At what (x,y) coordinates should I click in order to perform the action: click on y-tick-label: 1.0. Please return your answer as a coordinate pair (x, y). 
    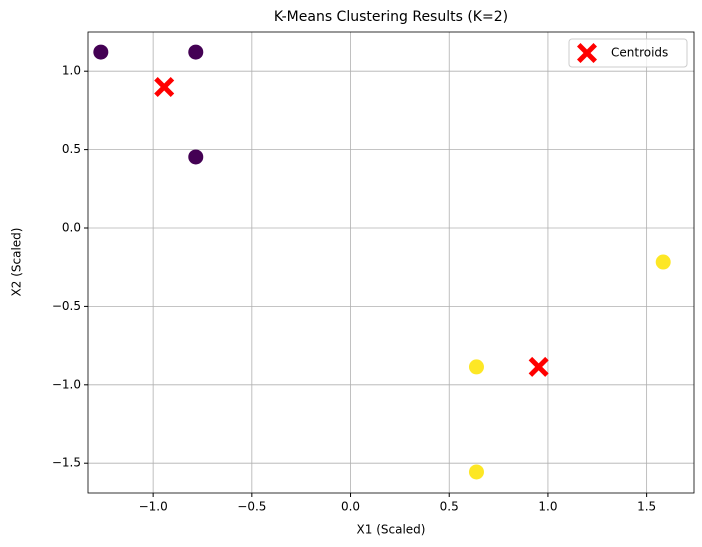
    Looking at the image, I should click on (71, 71).